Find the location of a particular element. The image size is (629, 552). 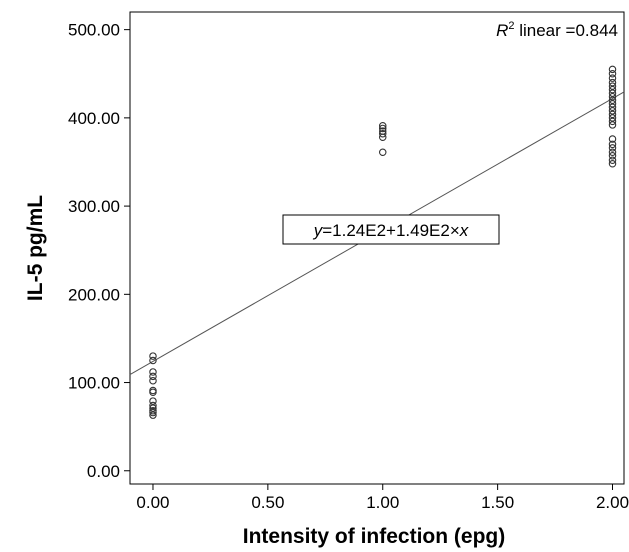

y-tick-label: 100.00 is located at coordinates (94, 383).